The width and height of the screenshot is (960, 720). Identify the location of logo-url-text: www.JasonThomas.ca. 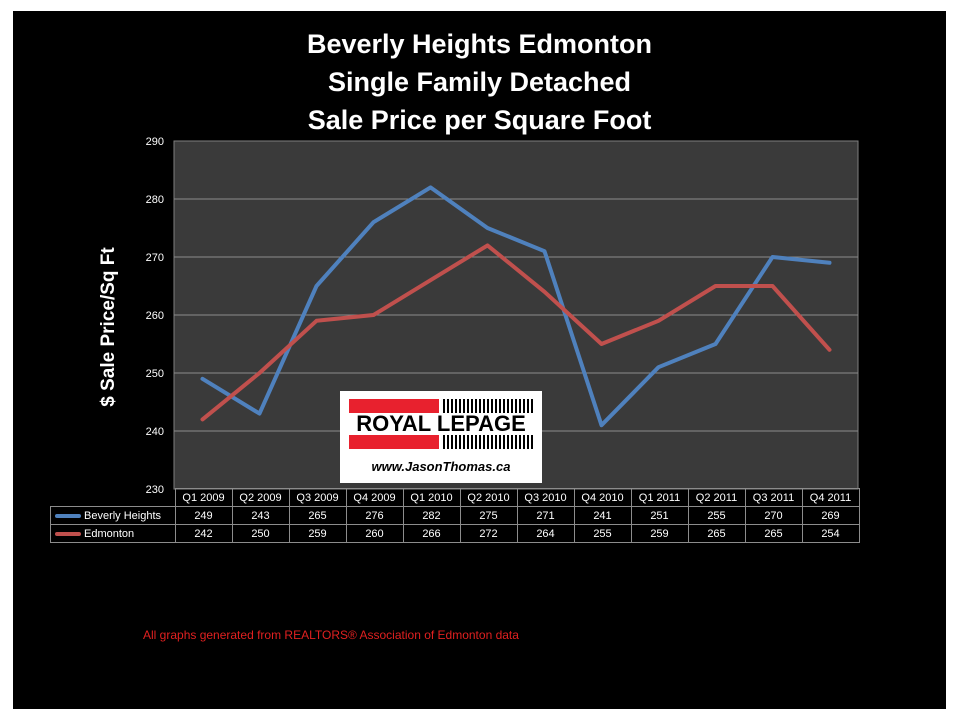
(441, 466).